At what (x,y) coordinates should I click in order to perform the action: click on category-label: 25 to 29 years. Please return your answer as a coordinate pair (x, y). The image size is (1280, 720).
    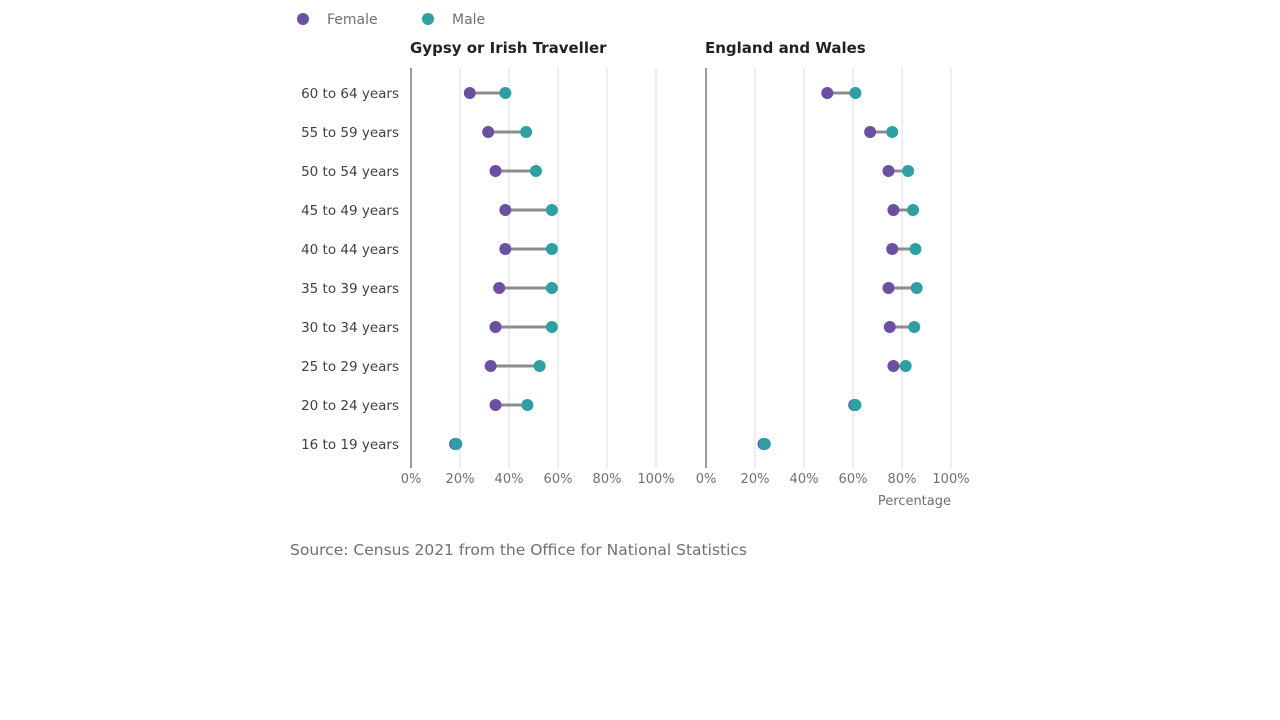
    Looking at the image, I should click on (350, 367).